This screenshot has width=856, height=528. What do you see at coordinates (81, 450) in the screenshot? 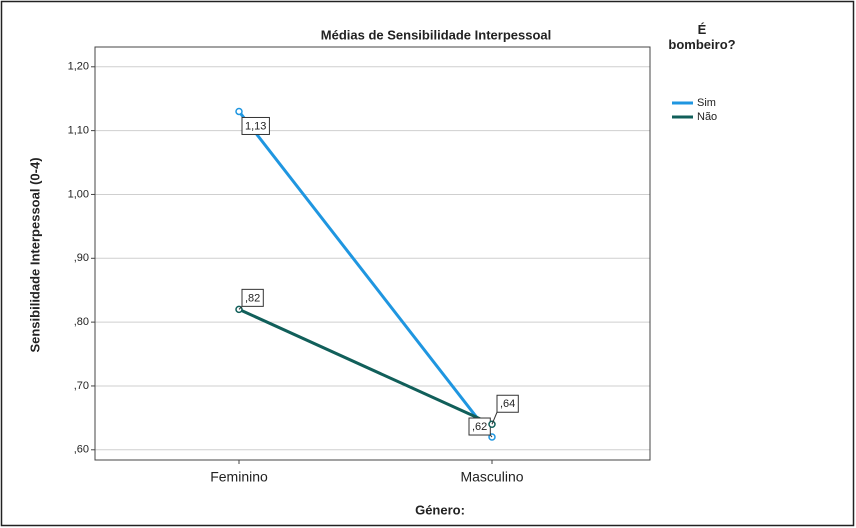
I see `y-tick-label: ,60` at bounding box center [81, 450].